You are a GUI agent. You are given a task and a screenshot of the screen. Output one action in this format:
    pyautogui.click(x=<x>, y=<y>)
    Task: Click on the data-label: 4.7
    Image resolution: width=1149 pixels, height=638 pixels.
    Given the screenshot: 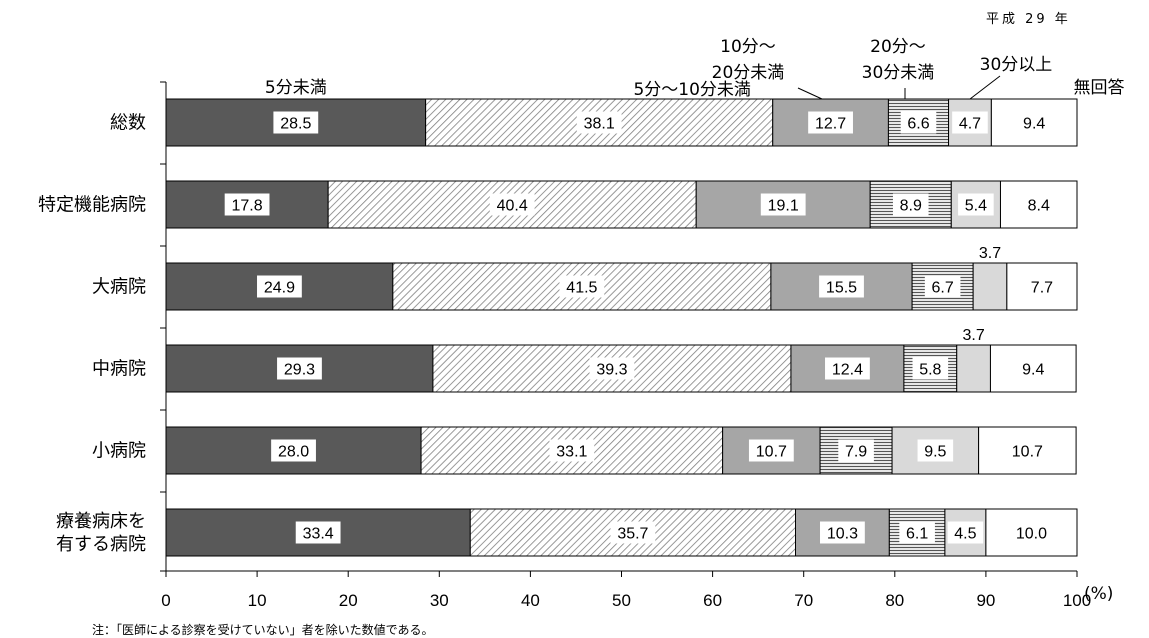 What is the action you would take?
    pyautogui.click(x=970, y=124)
    